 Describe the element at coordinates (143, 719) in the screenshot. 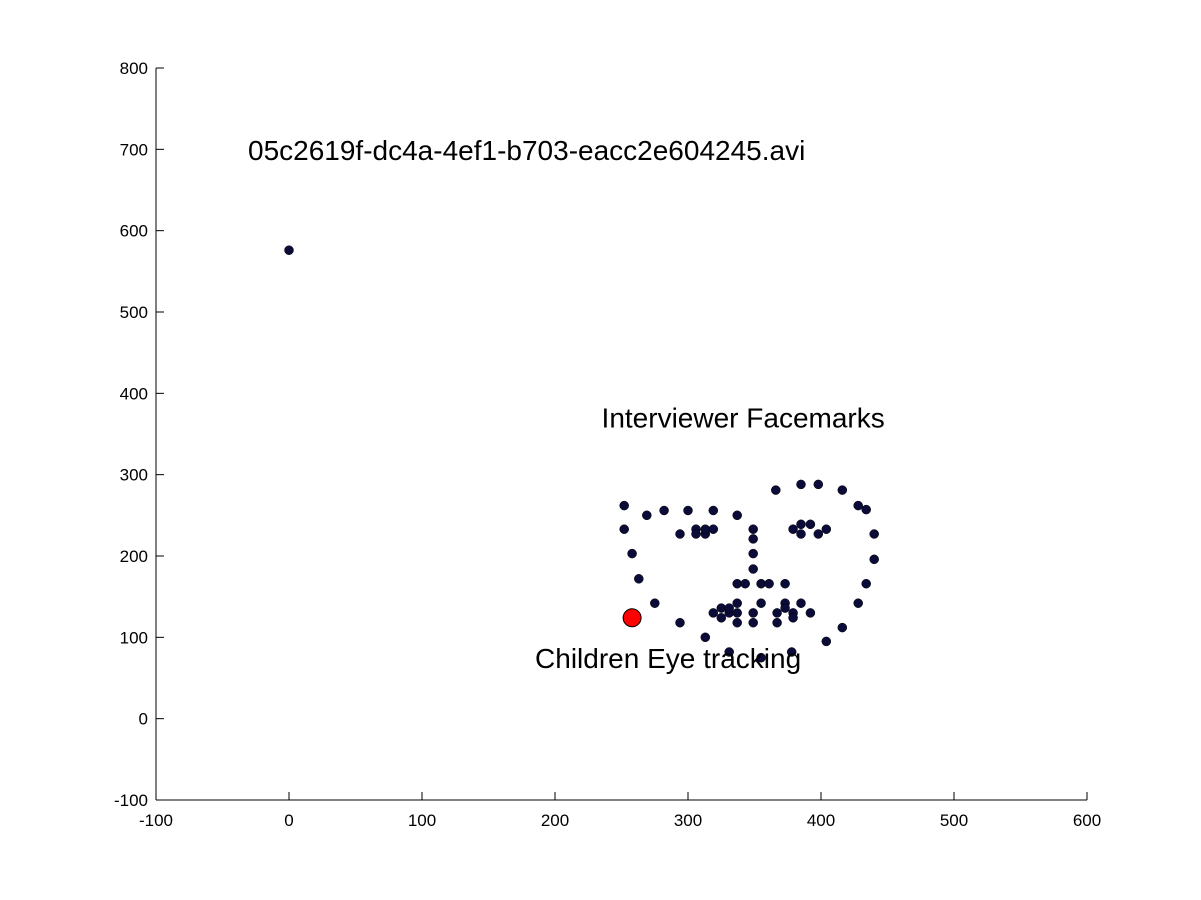

I see `y-tick-label: 0` at that location.